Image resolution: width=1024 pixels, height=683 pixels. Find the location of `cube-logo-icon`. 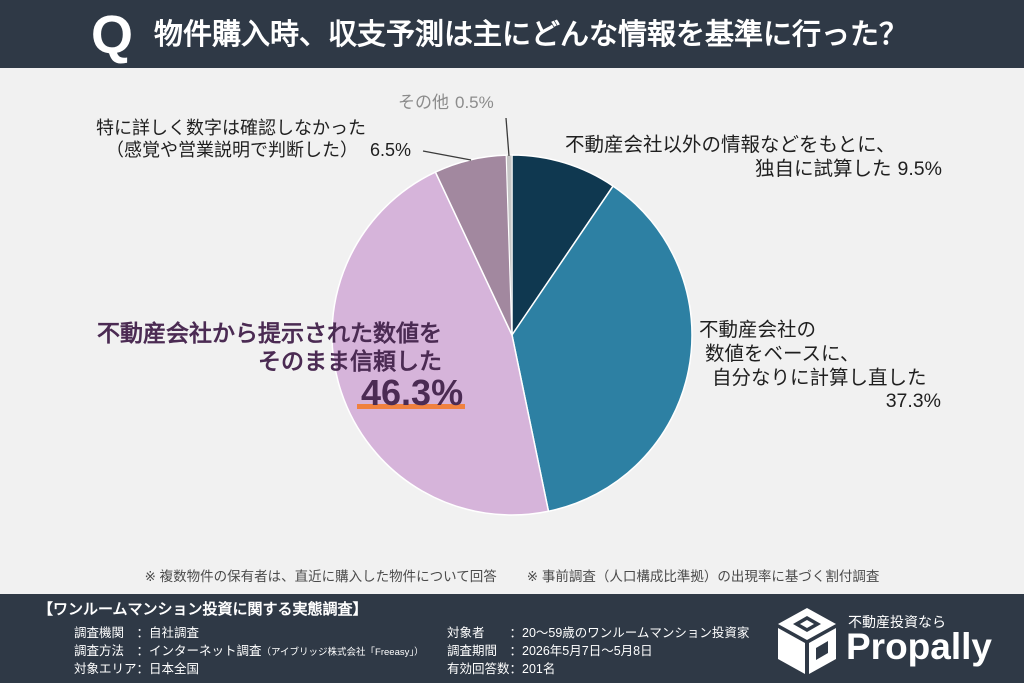

cube-logo-icon is located at coordinates (807, 641).